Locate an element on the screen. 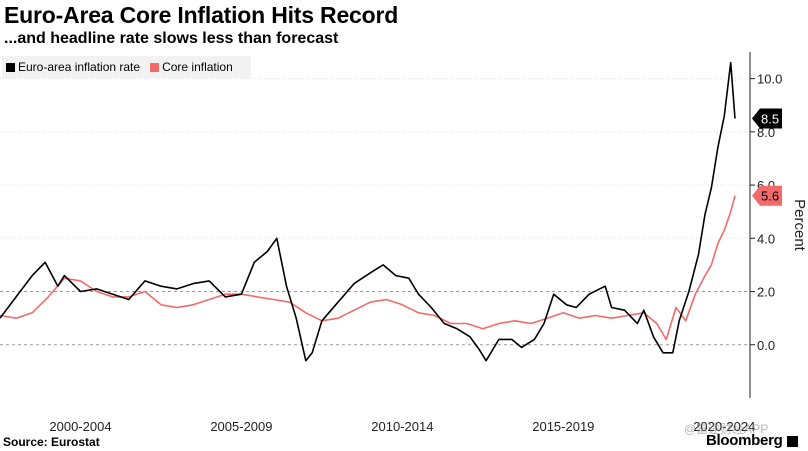 This screenshot has height=451, width=808. end-label-value-core: 5.6 is located at coordinates (770, 196).